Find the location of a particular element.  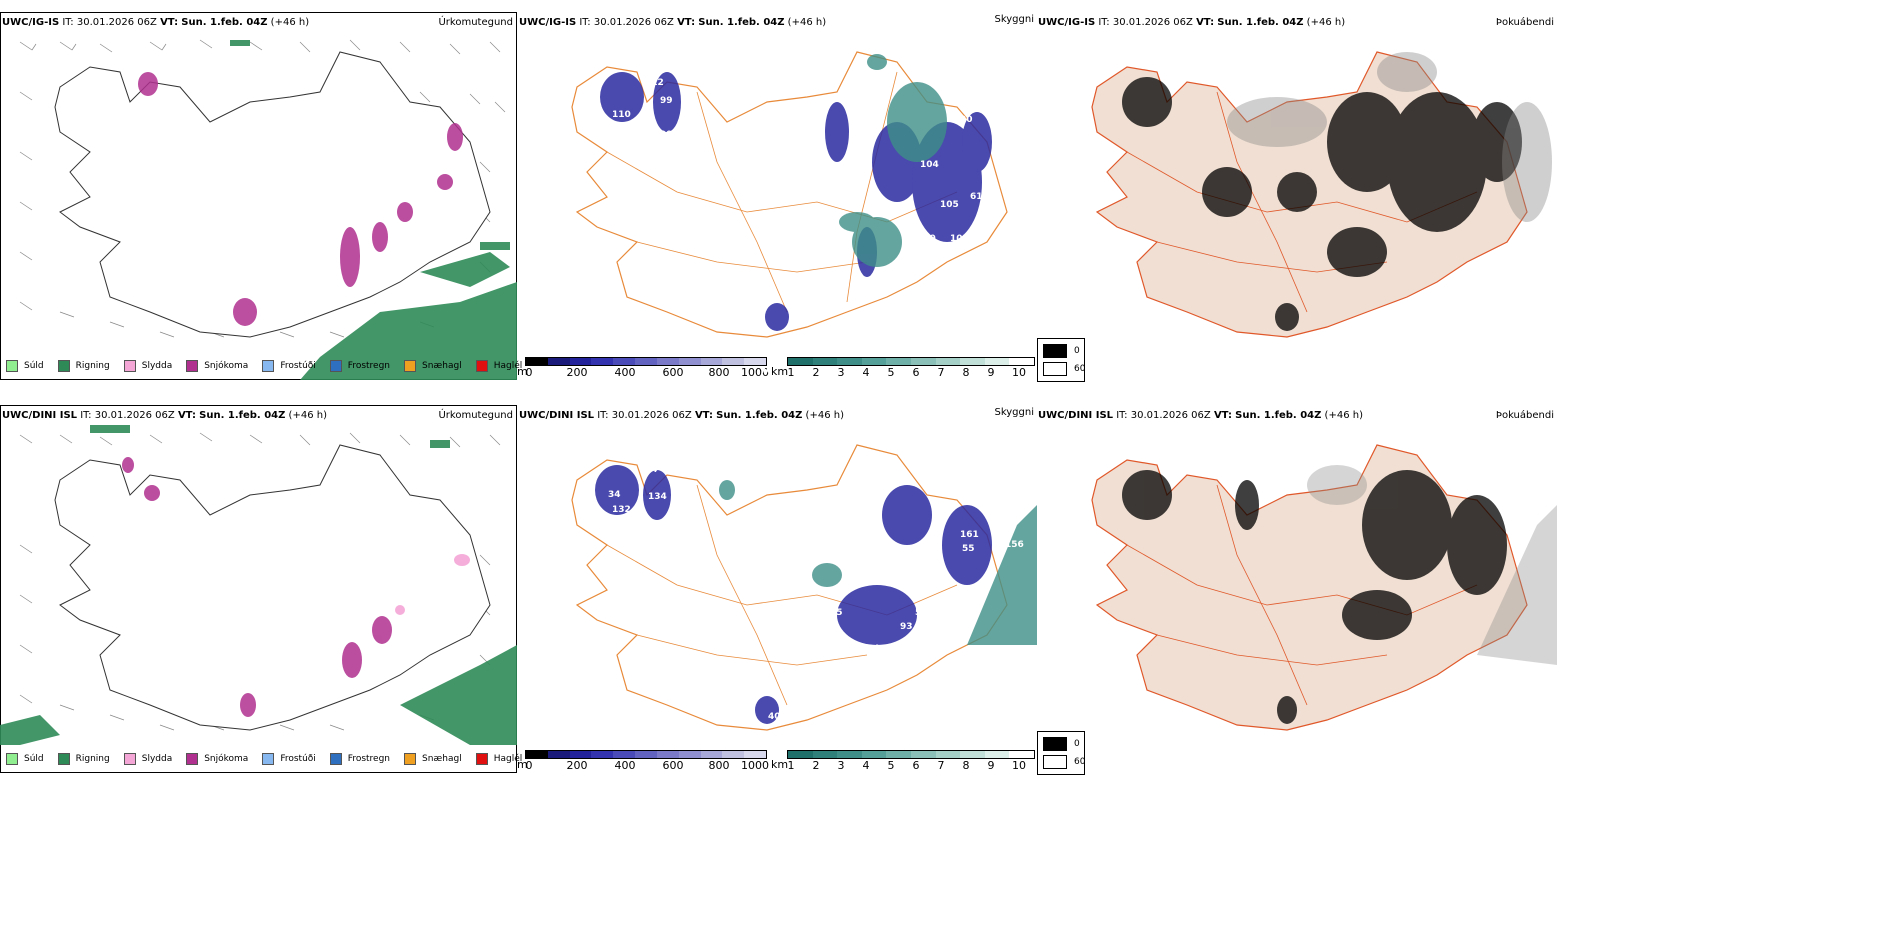

row1-cloud-map is located at coordinates (789, 194).